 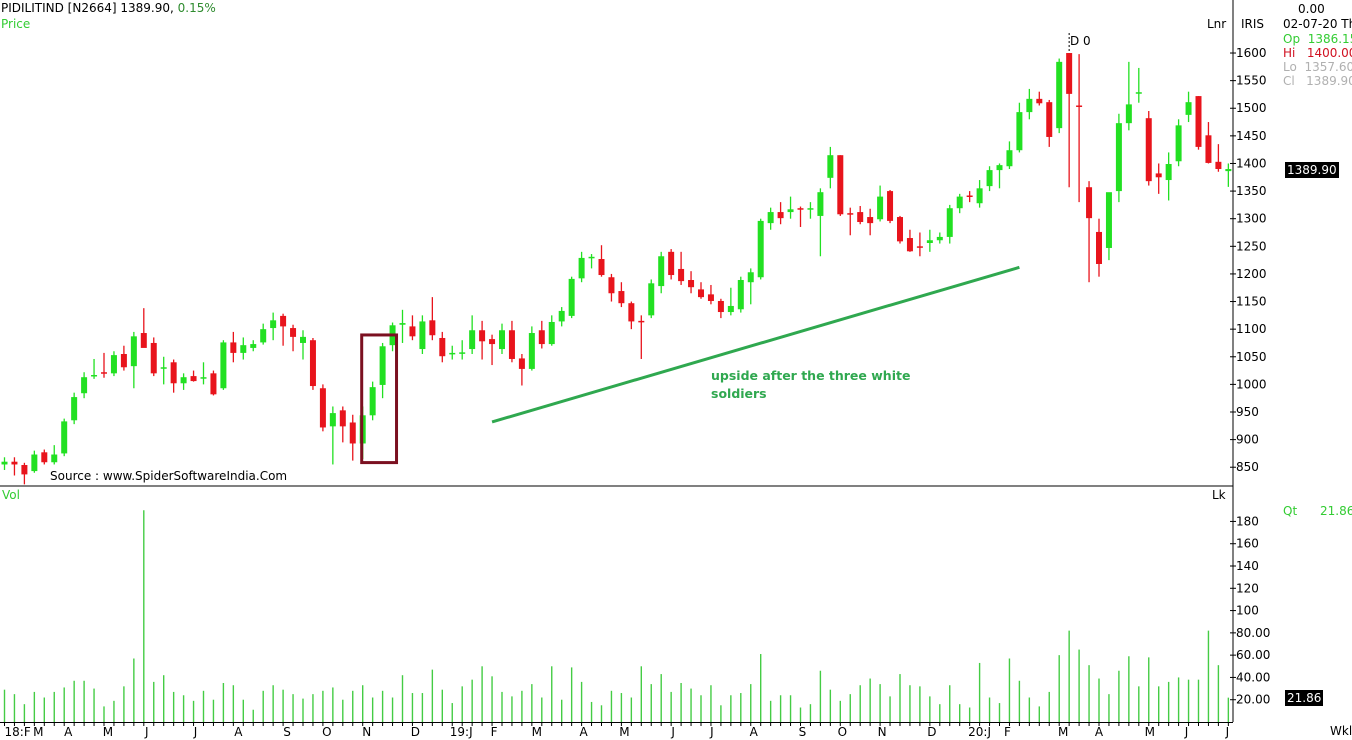 I want to click on volume-tick-label: 80.00, so click(x=1253, y=633).